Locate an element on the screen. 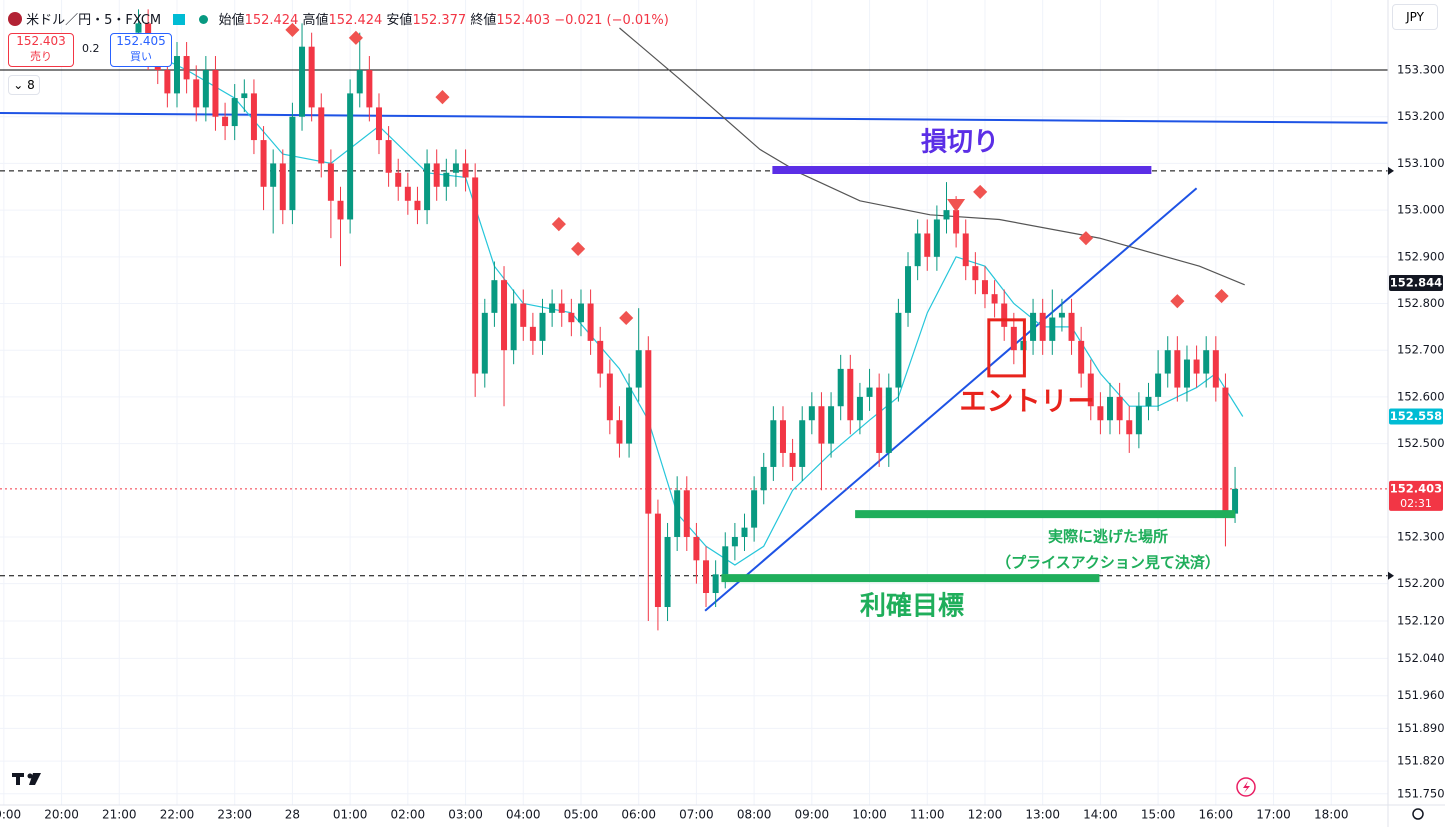  ohlc-close: 152.403 is located at coordinates (523, 20).